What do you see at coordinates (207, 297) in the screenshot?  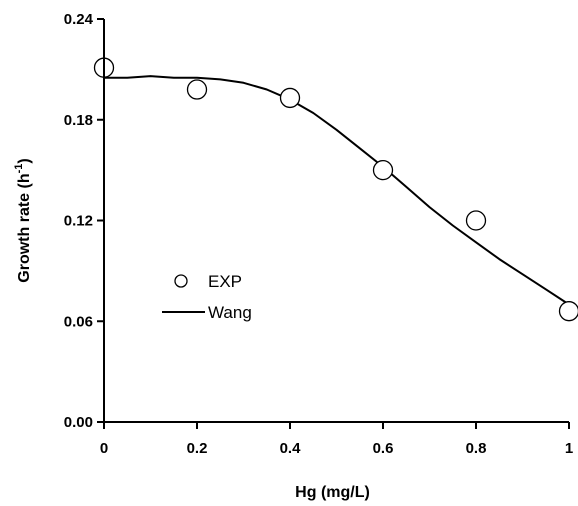 I see `legend: EXP Wang` at bounding box center [207, 297].